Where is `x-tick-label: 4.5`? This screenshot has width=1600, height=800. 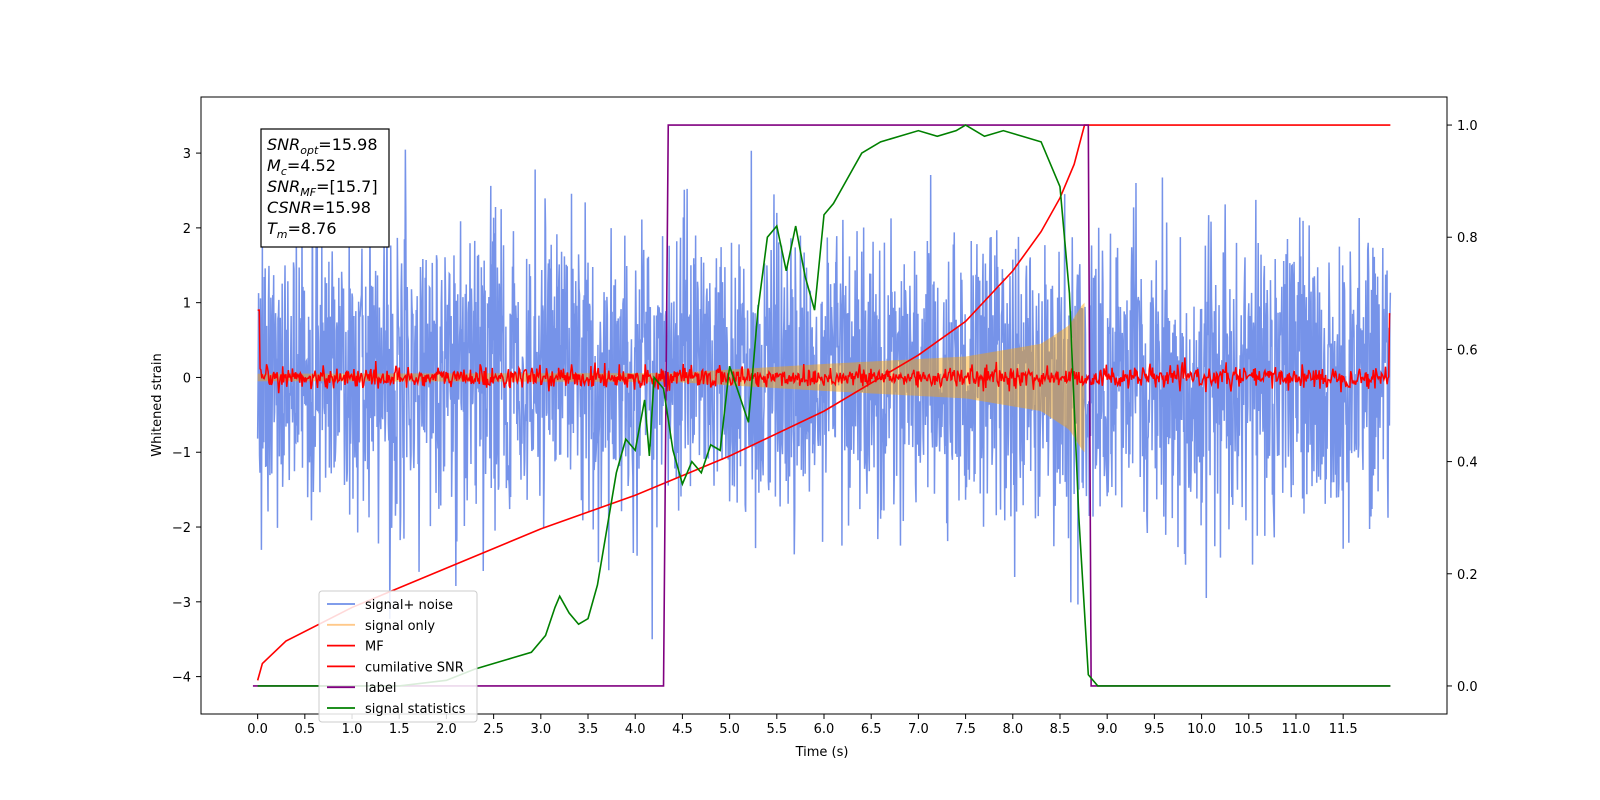 x-tick-label: 4.5 is located at coordinates (682, 729).